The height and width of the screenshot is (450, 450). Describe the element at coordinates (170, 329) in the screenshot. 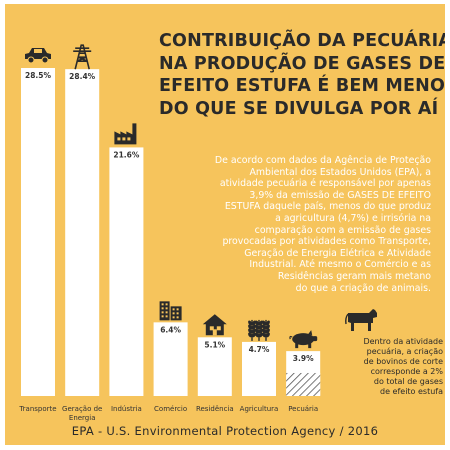

I see `value-label: 6.4%` at that location.